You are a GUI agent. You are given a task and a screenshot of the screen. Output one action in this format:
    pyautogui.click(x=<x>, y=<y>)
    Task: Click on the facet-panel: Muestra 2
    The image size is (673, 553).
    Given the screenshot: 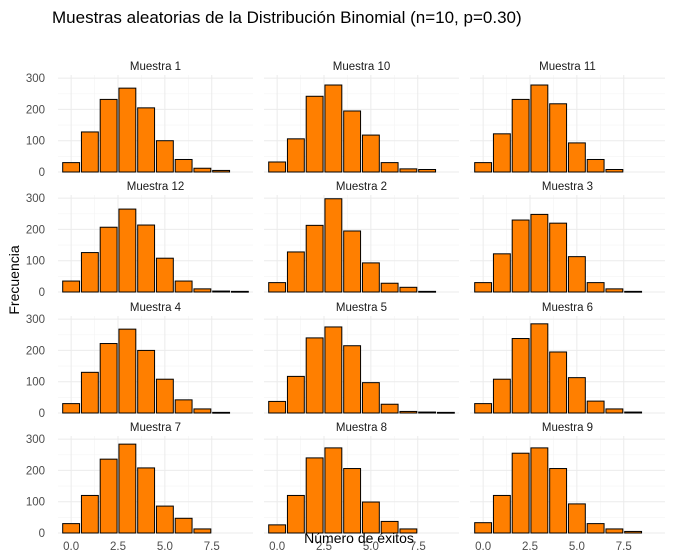 What is the action you would take?
    pyautogui.click(x=361, y=237)
    